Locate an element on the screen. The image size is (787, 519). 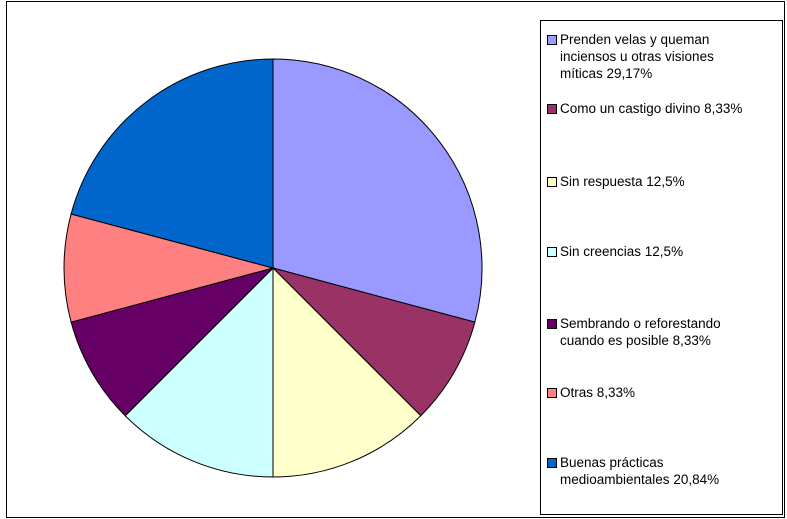
legend-label-3: Sin creencias 12,5% is located at coordinates (622, 251).